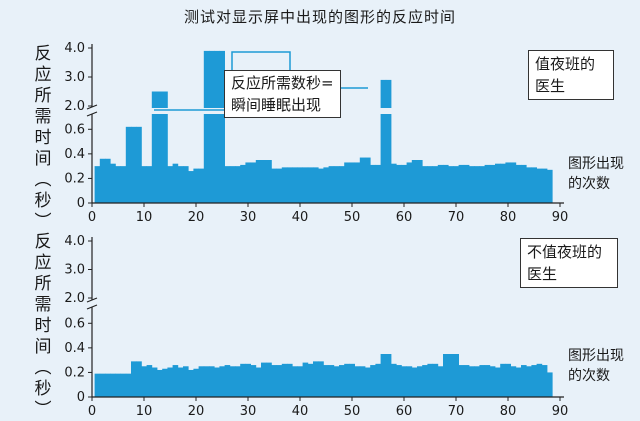 The height and width of the screenshot is (421, 640). Describe the element at coordinates (282, 94) in the screenshot. I see `callout-annotation: 反应所需数秒= 瞬间睡眠出现` at that location.